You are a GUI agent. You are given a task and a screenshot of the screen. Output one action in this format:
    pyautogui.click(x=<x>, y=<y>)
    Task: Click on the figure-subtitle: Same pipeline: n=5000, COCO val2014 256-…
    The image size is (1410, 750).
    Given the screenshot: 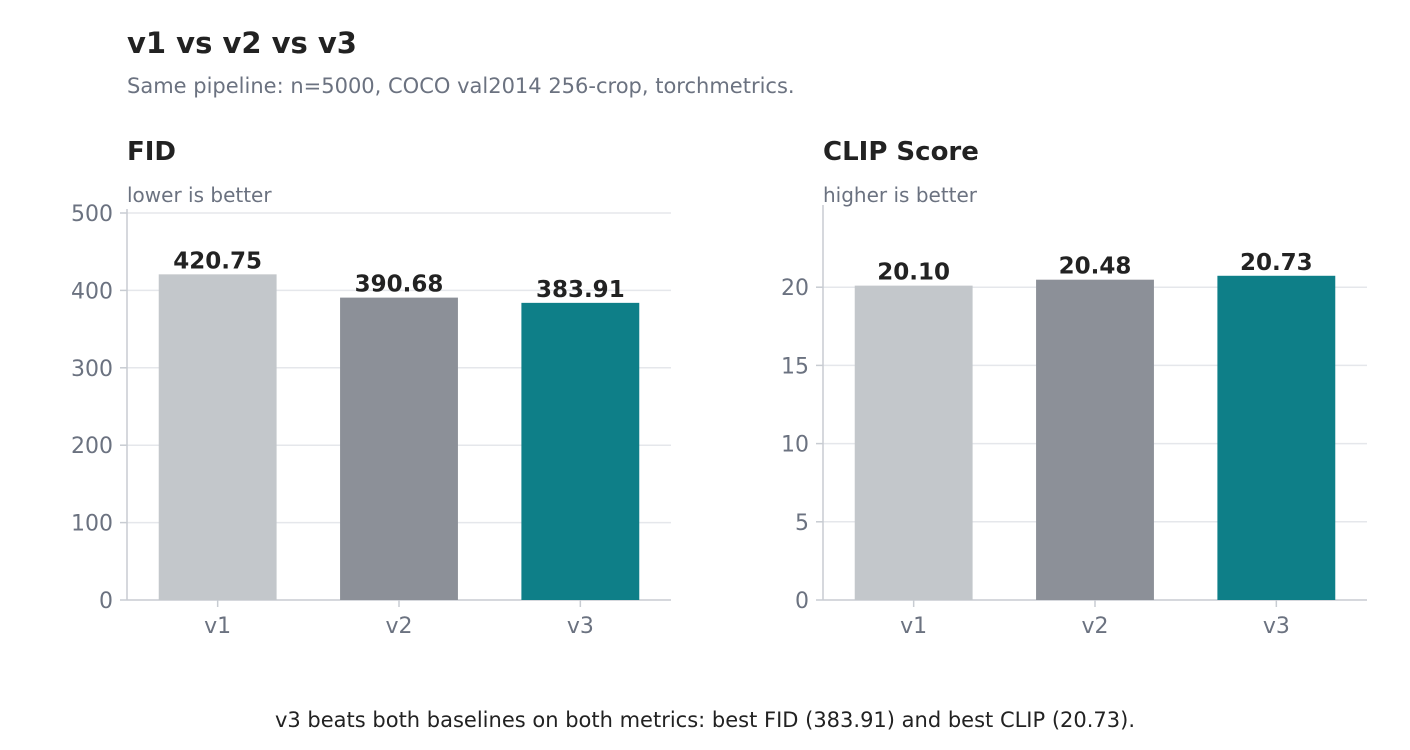 What is the action you would take?
    pyautogui.click(x=461, y=86)
    